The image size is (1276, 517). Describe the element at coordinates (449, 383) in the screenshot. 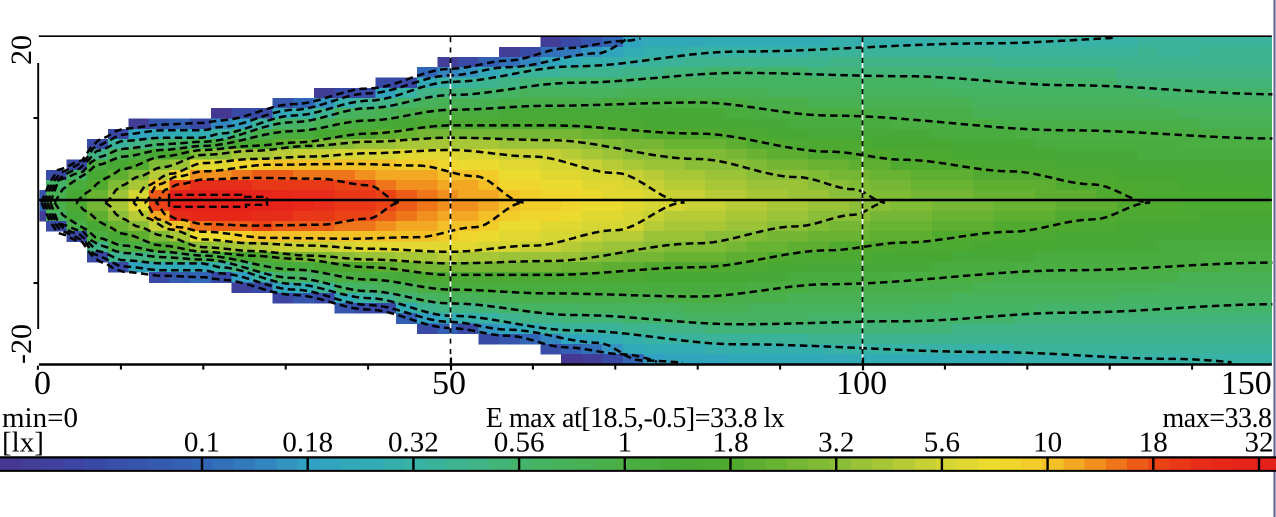

I see `svg-text: 50` at that location.